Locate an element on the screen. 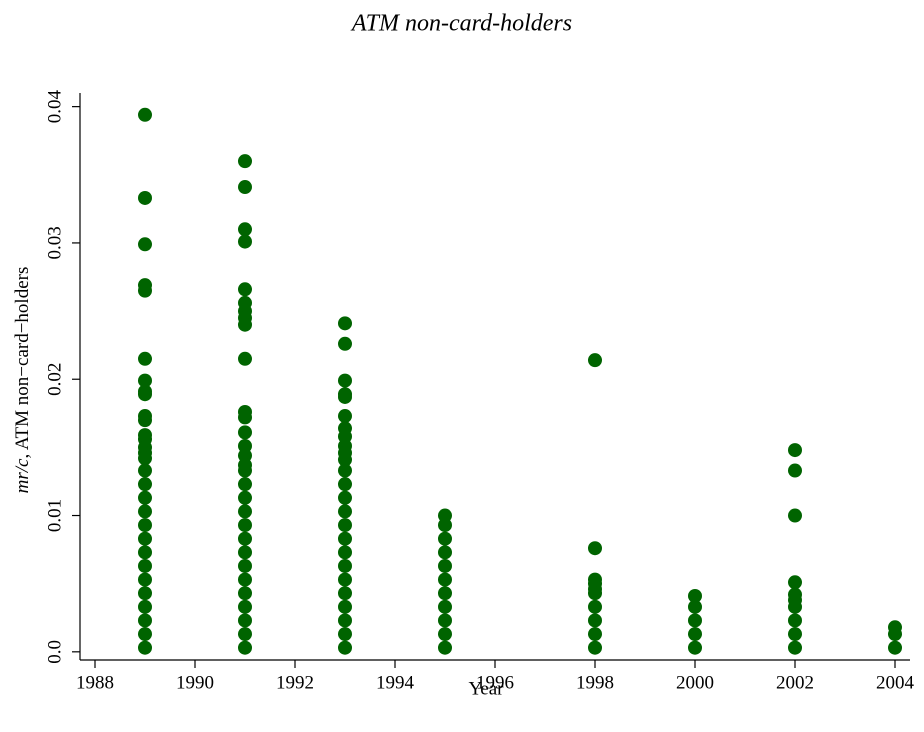 This screenshot has height=732, width=924. x-tick-label: 2002 is located at coordinates (795, 682).